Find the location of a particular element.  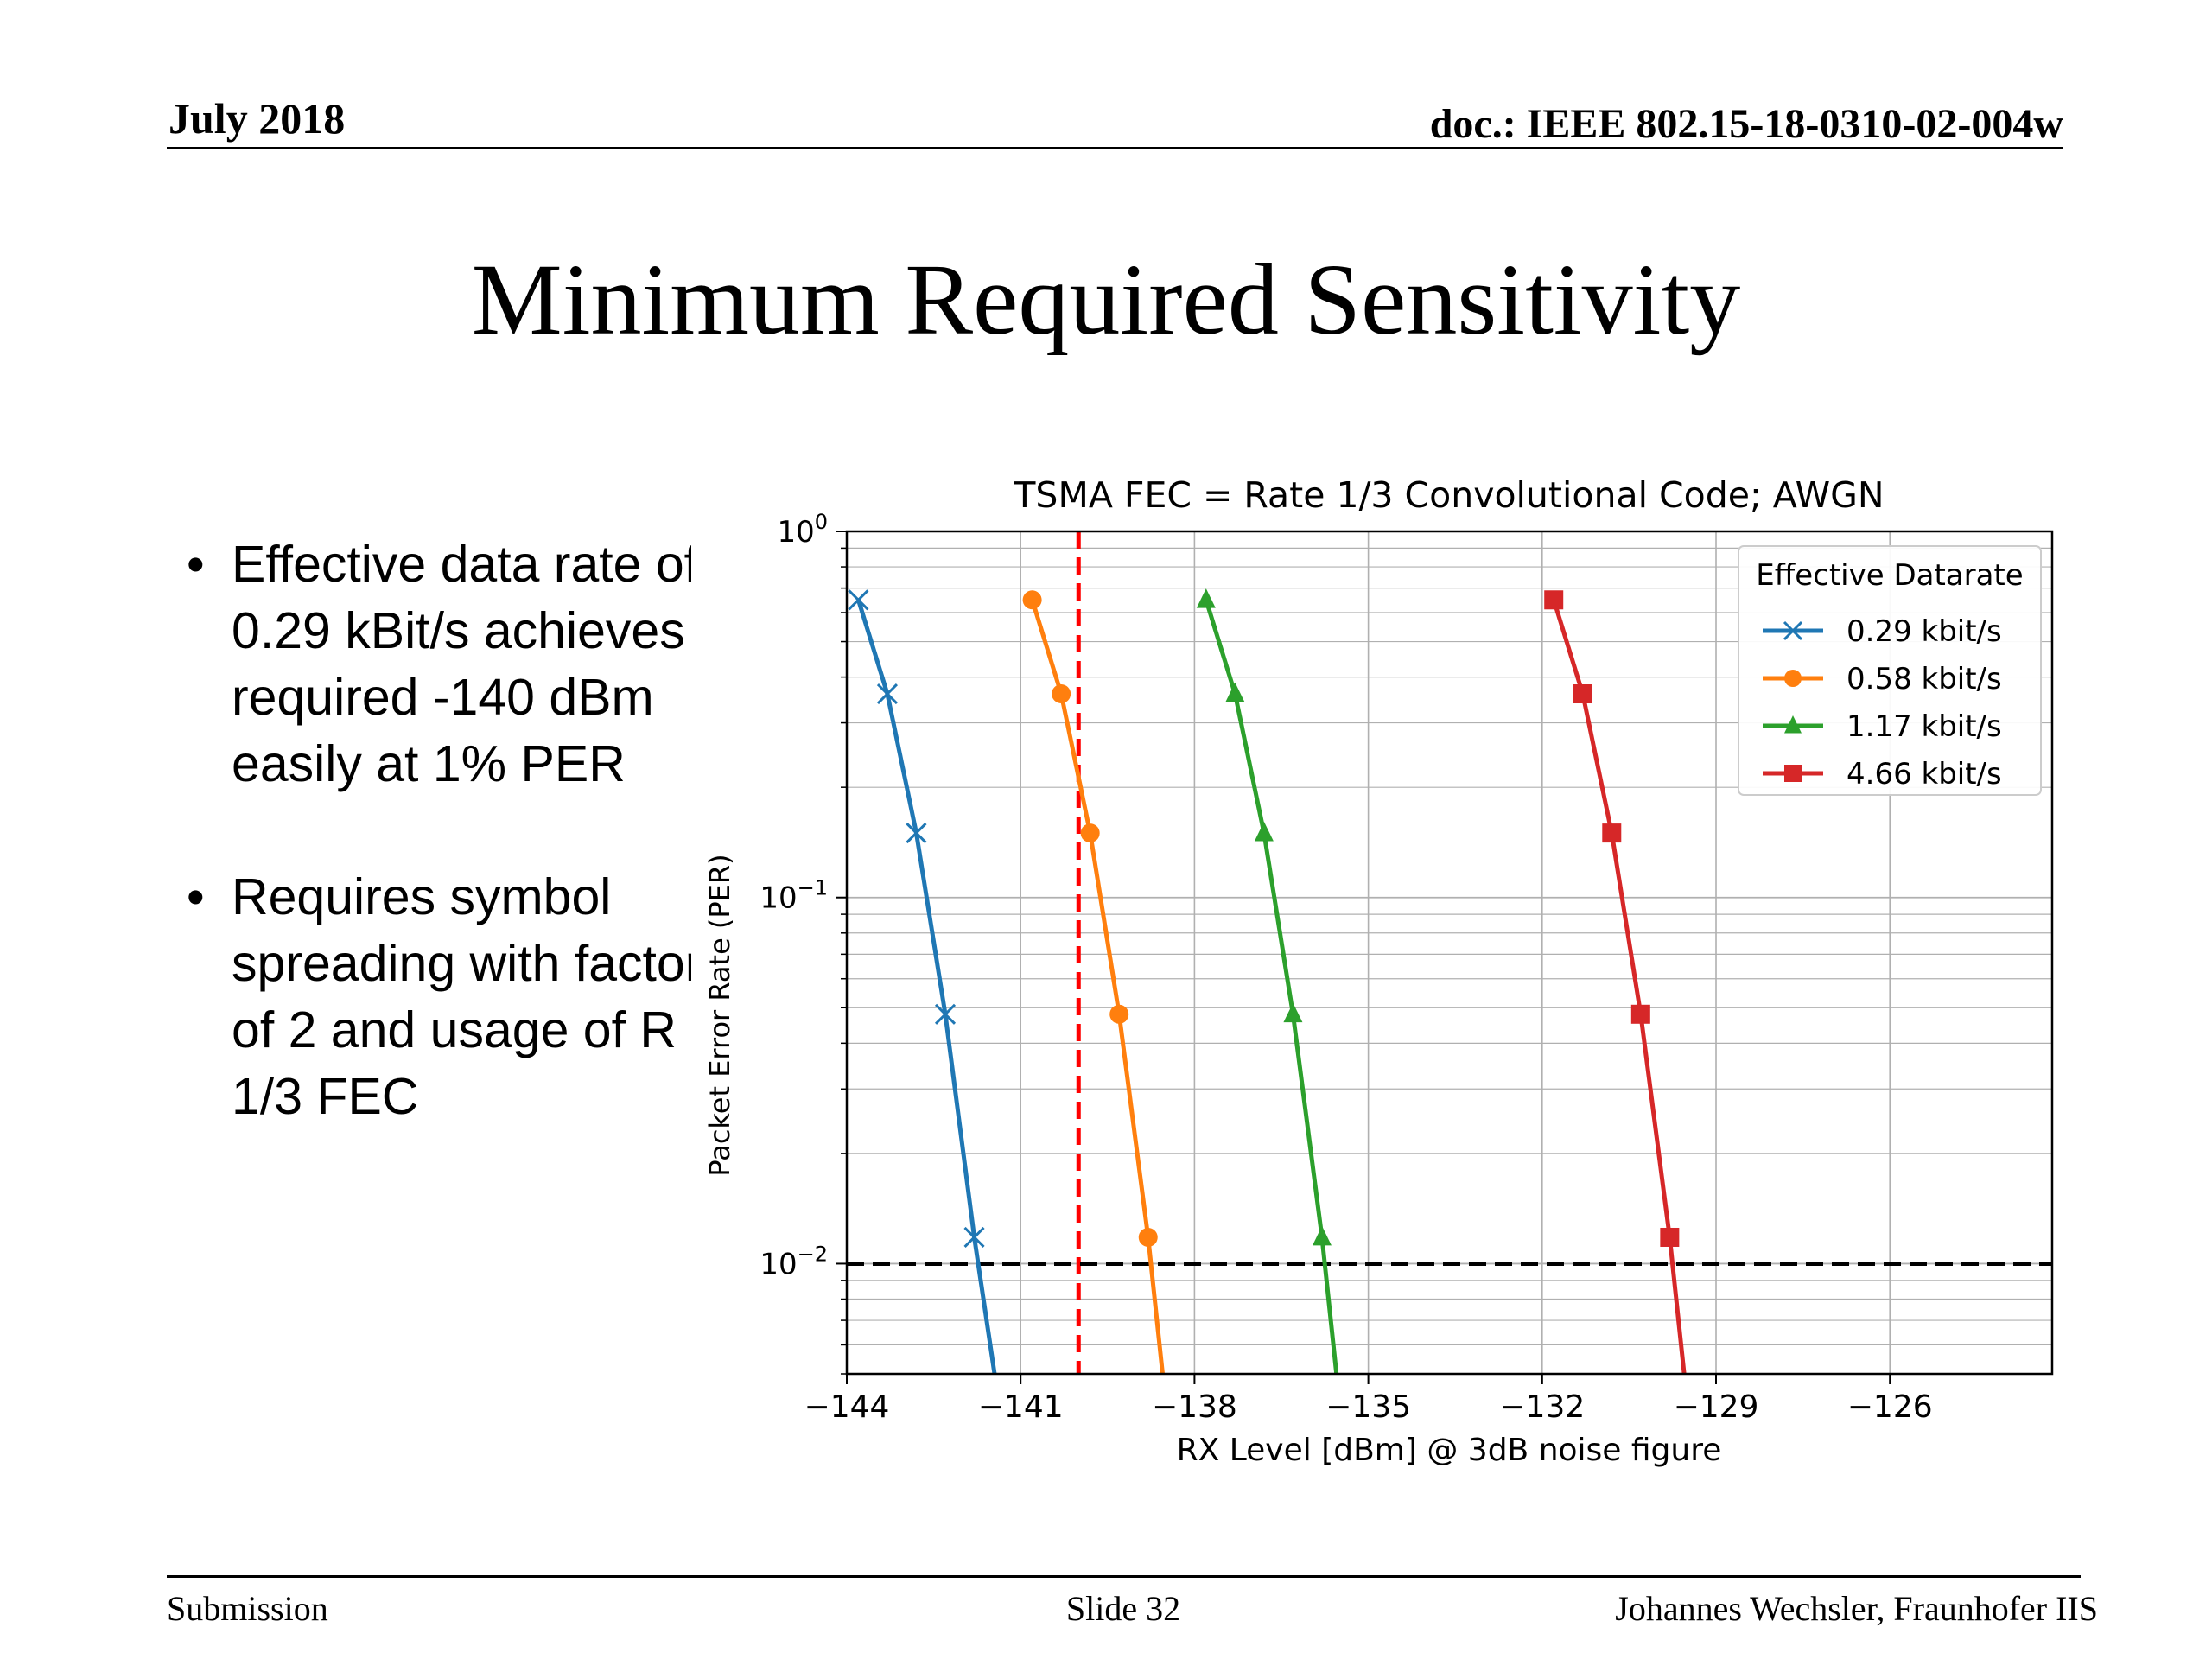

y-axis-label: Packet Error Rate (PER) is located at coordinates (719, 1015).